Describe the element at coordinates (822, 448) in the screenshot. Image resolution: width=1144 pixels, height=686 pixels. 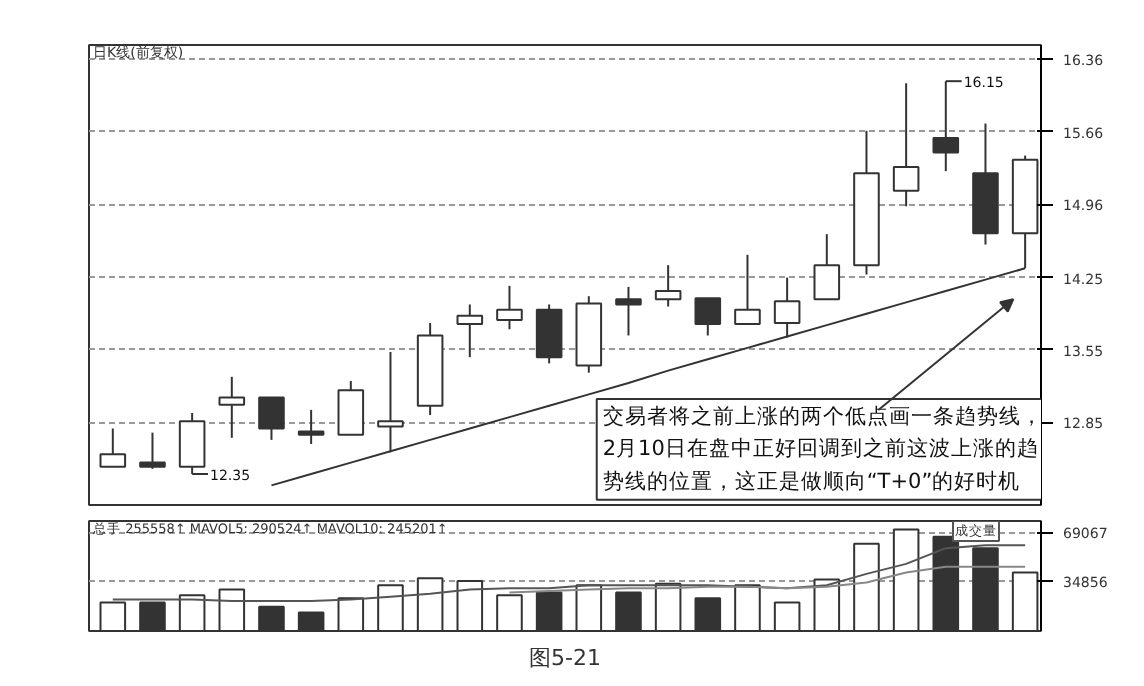
I see `annotation: 交易者将之前上涨的两个低点画一条趋势线，2月10日在盘中正好回调到之前这波上涨的趋势线的位置，这正是做顺向“T+0”的好时机` at that location.